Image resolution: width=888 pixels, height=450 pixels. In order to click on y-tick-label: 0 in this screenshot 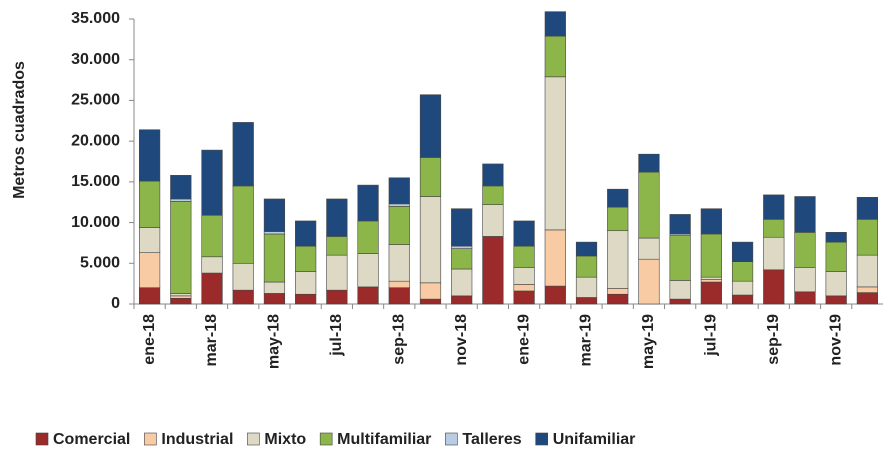, I will do `click(115, 303)`.